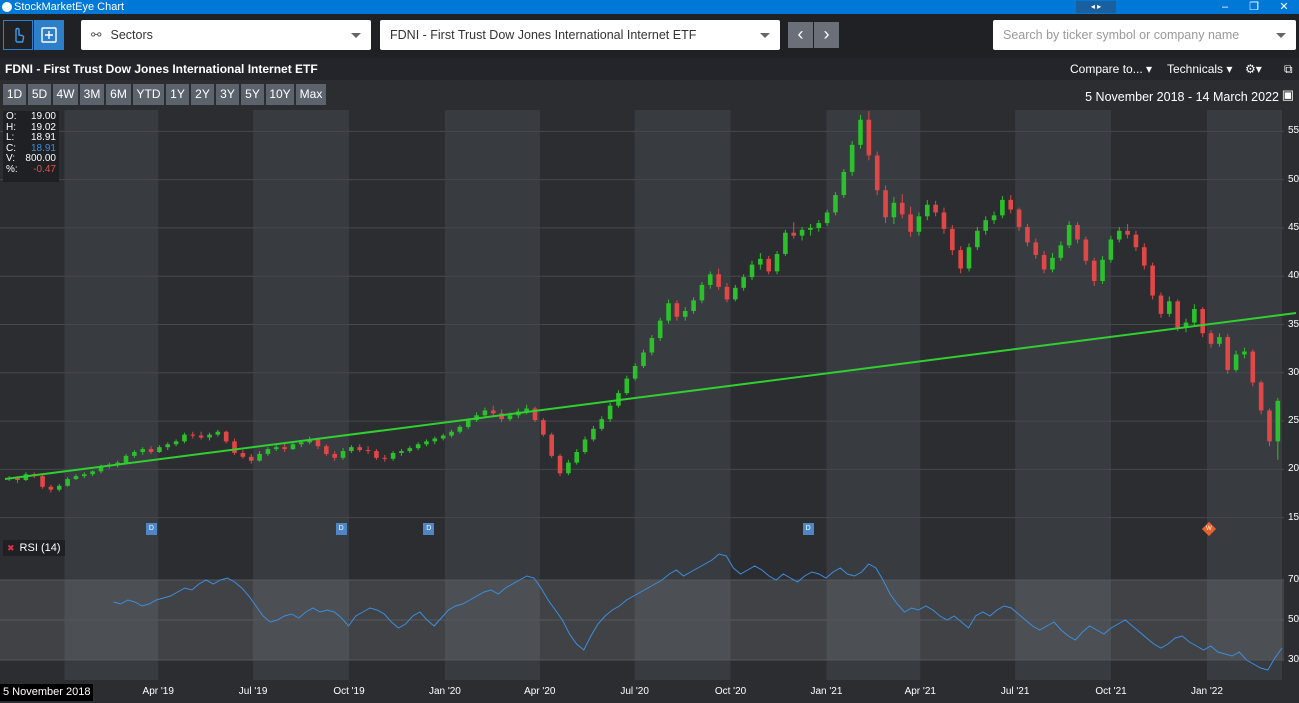  What do you see at coordinates (1253, 69) in the screenshot?
I see `settings-gear-icon: ⚙▾` at bounding box center [1253, 69].